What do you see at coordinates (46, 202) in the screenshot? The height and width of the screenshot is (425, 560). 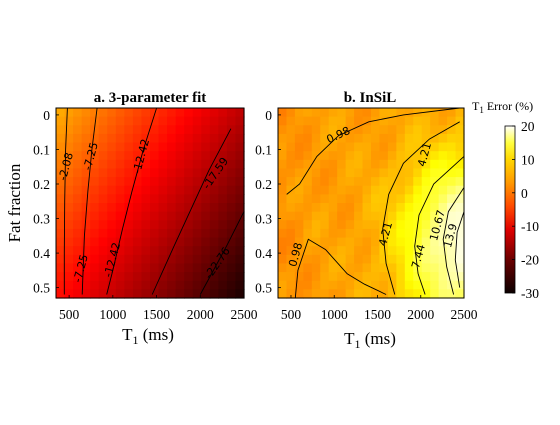 I see `panel-a-y-ticks: 0 0.1 0.2 0.3 0.4 0.5` at bounding box center [46, 202].